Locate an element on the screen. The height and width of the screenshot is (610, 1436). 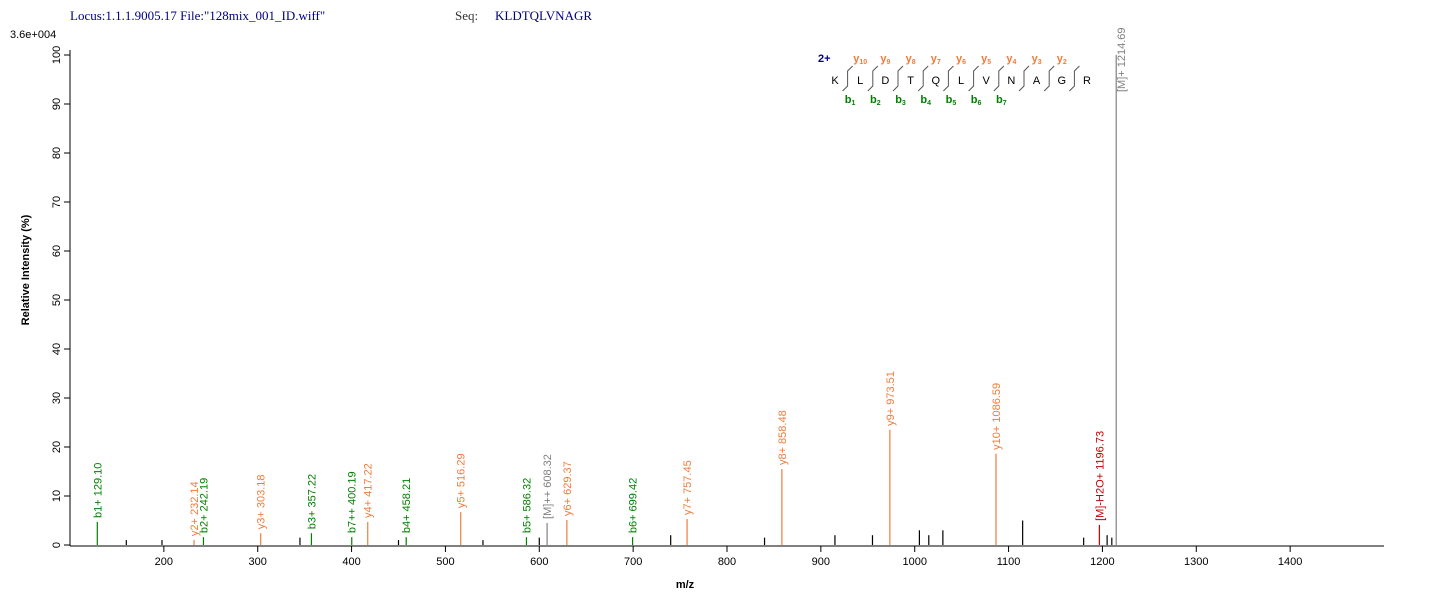
y-tick-label: 0 is located at coordinates (57, 545).